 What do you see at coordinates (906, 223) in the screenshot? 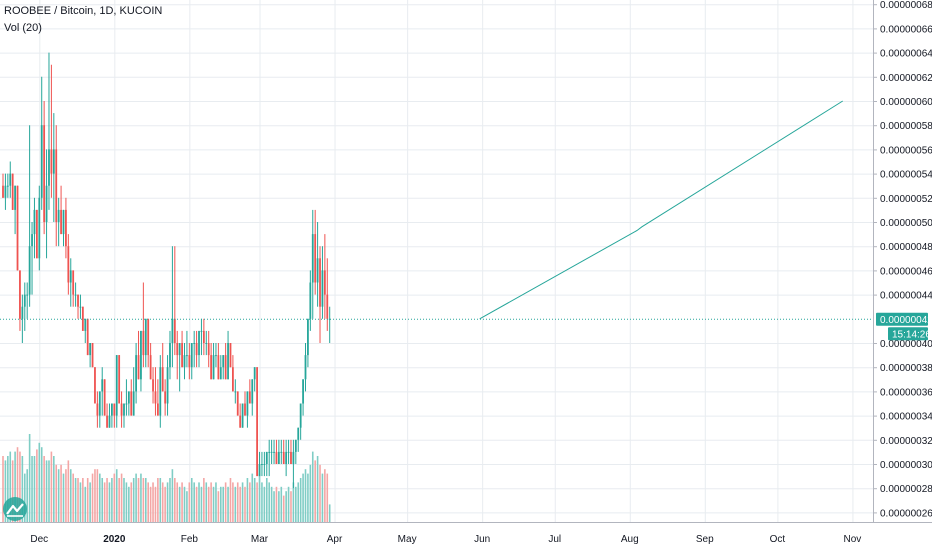
I see `price-tick-label: 0.00000050` at bounding box center [906, 223].